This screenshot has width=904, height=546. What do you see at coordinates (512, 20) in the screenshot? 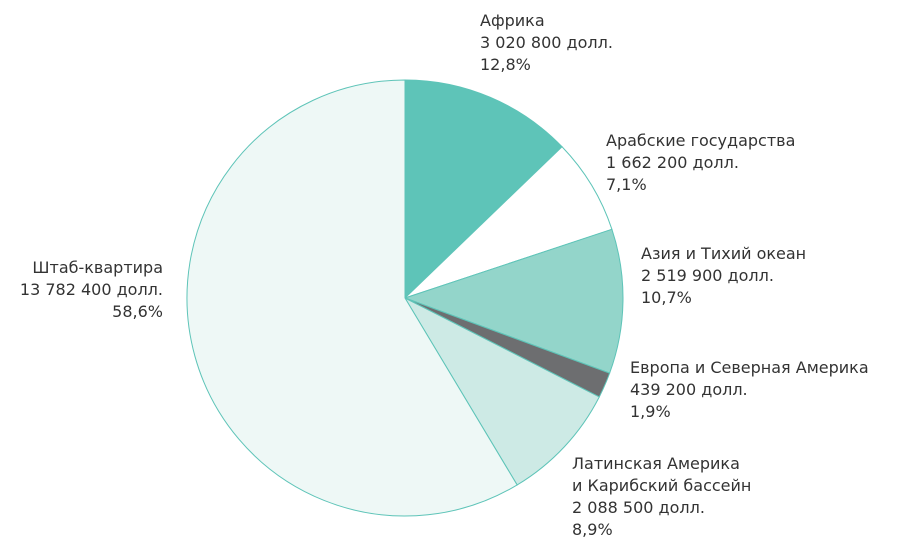
I see `category: Африка` at bounding box center [512, 20].